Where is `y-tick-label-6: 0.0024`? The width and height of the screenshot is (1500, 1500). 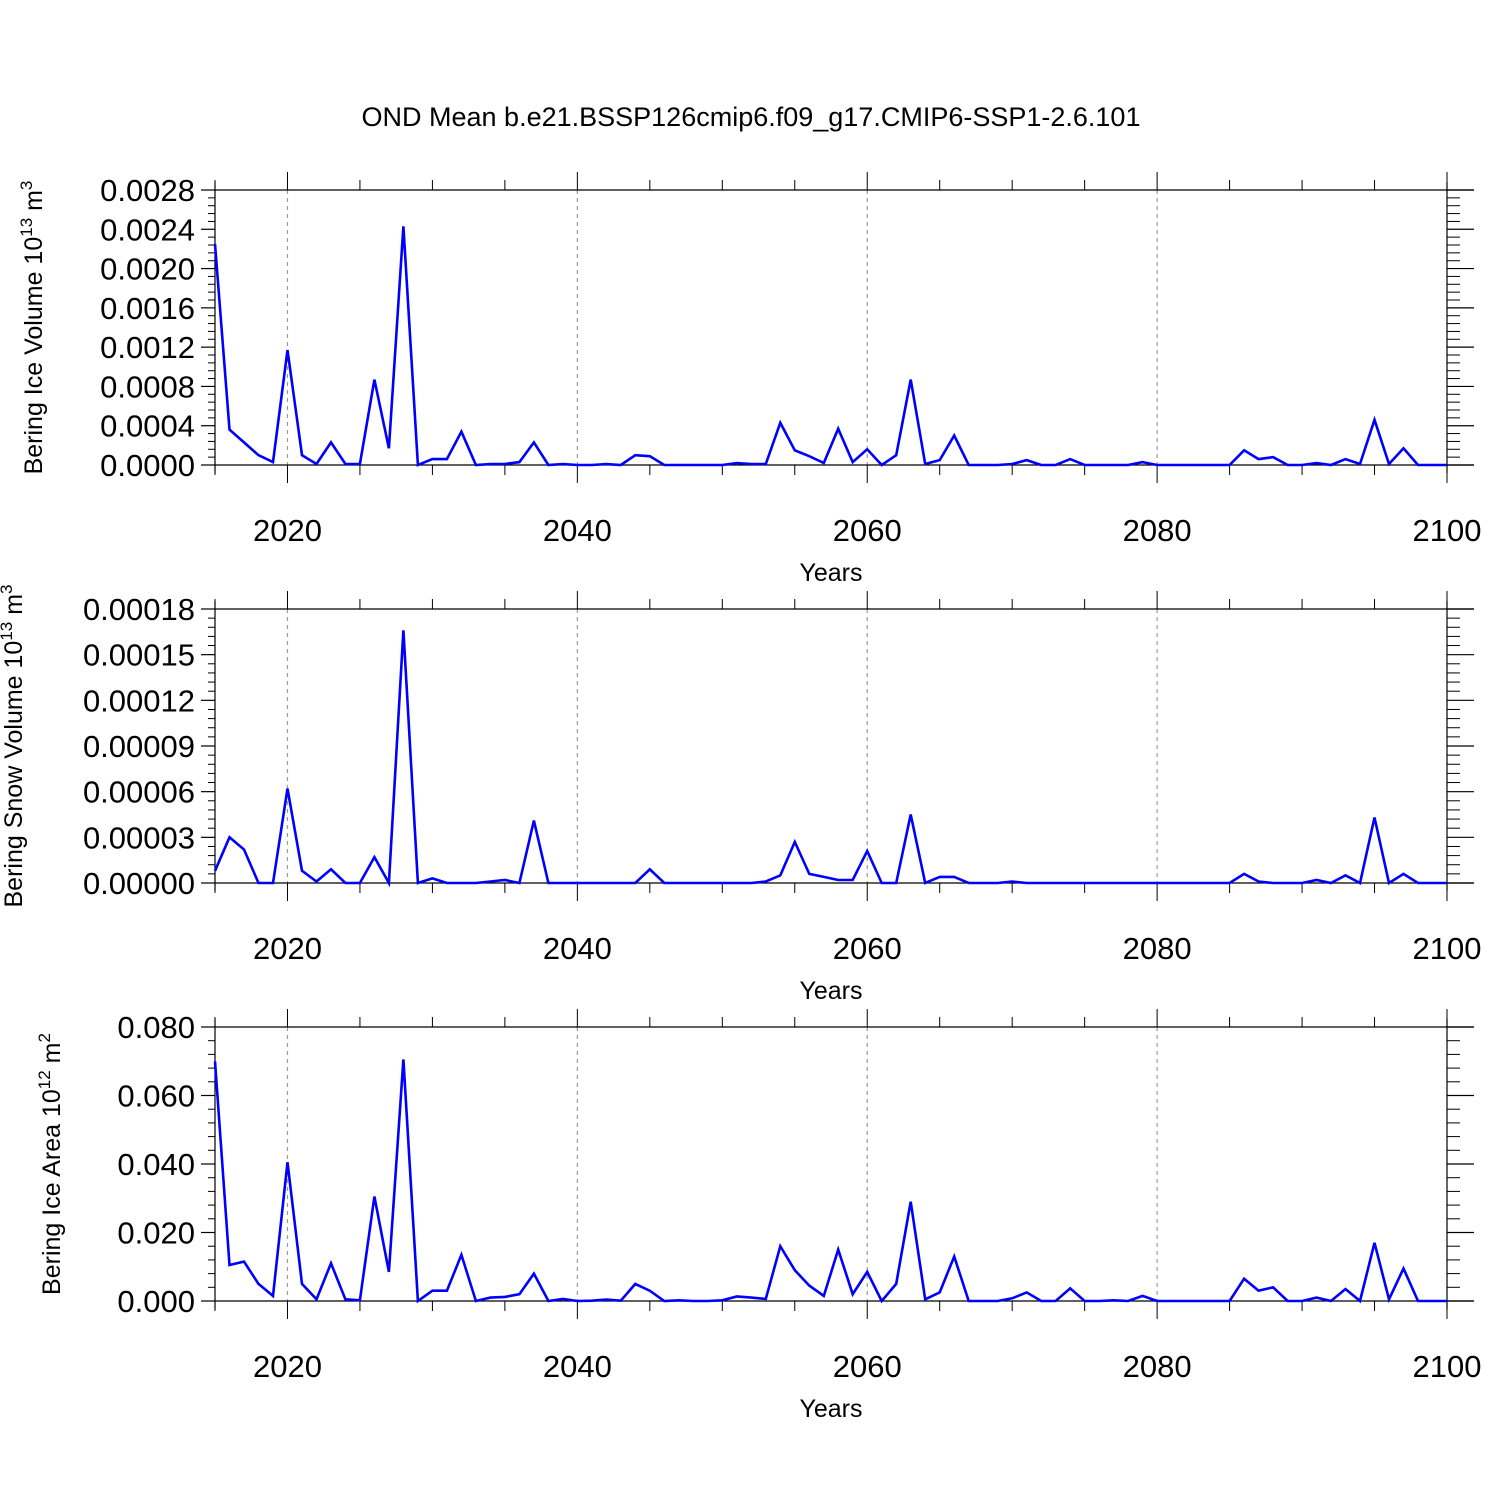 y-tick-label-6: 0.0024 is located at coordinates (147, 229).